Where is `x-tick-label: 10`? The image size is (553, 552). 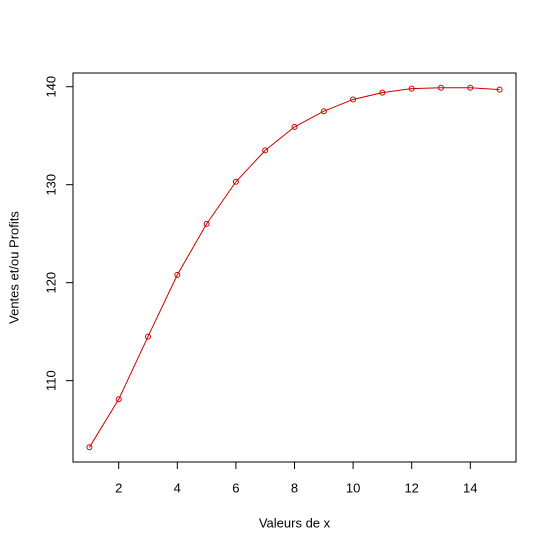
x-tick-label: 10 is located at coordinates (353, 487).